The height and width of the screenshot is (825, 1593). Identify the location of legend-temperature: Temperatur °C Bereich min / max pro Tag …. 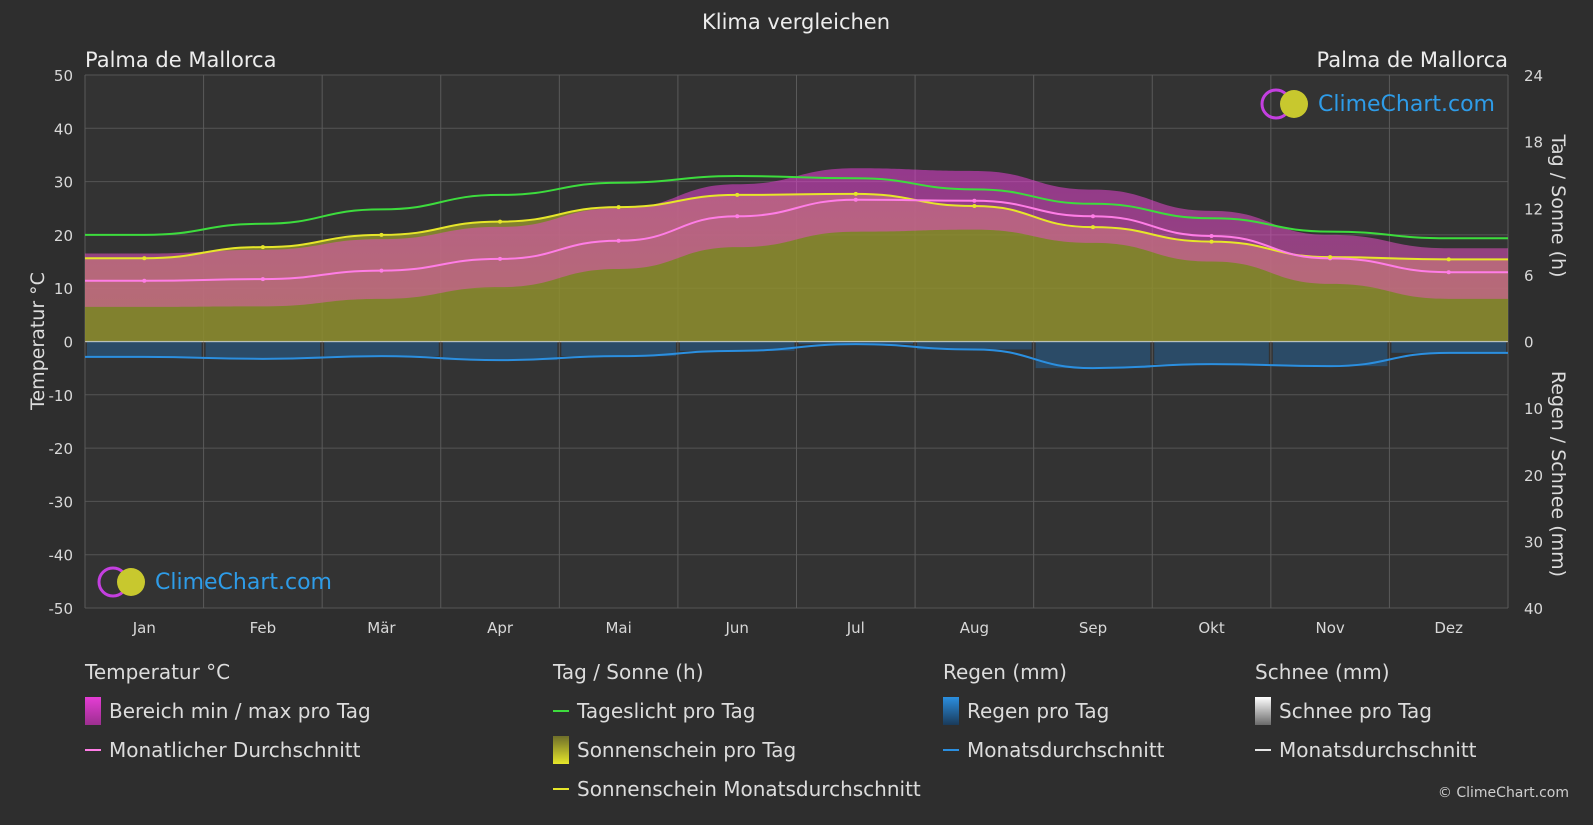
(228, 718).